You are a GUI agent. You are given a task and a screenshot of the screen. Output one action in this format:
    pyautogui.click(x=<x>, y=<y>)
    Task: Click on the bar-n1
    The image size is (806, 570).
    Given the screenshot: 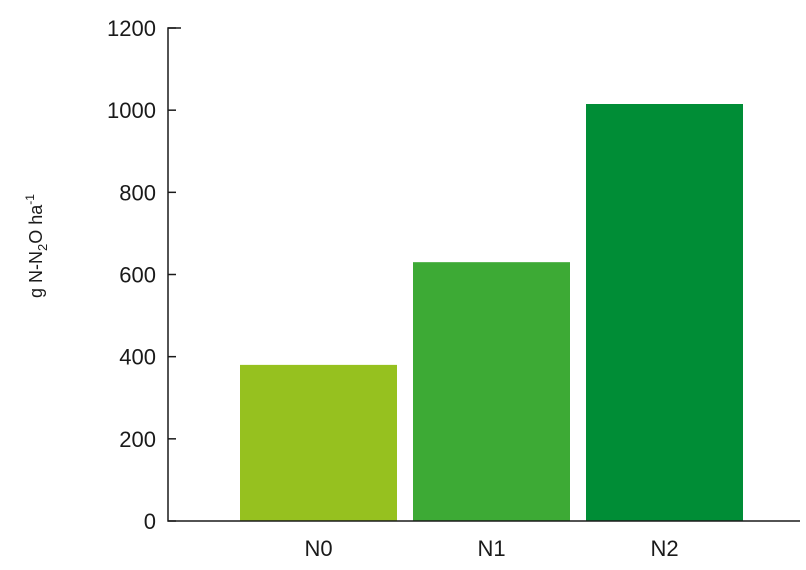 What is the action you would take?
    pyautogui.click(x=491, y=391)
    